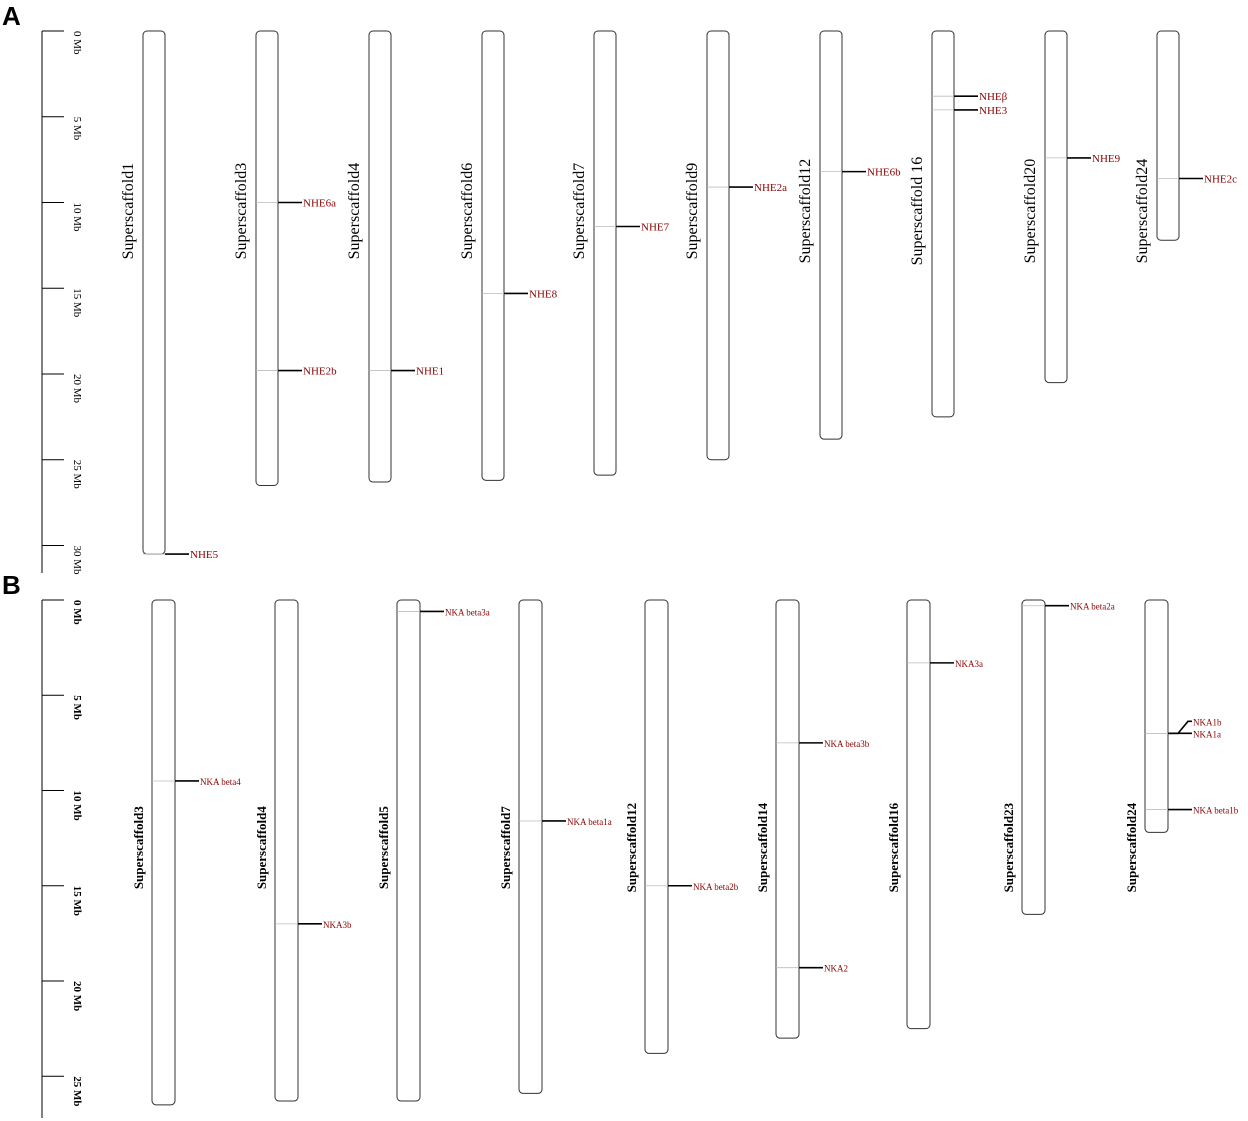 Image resolution: width=1248 pixels, height=1121 pixels. Describe the element at coordinates (1030, 211) in the screenshot. I see `chromosome-label: Superscaffold20` at that location.